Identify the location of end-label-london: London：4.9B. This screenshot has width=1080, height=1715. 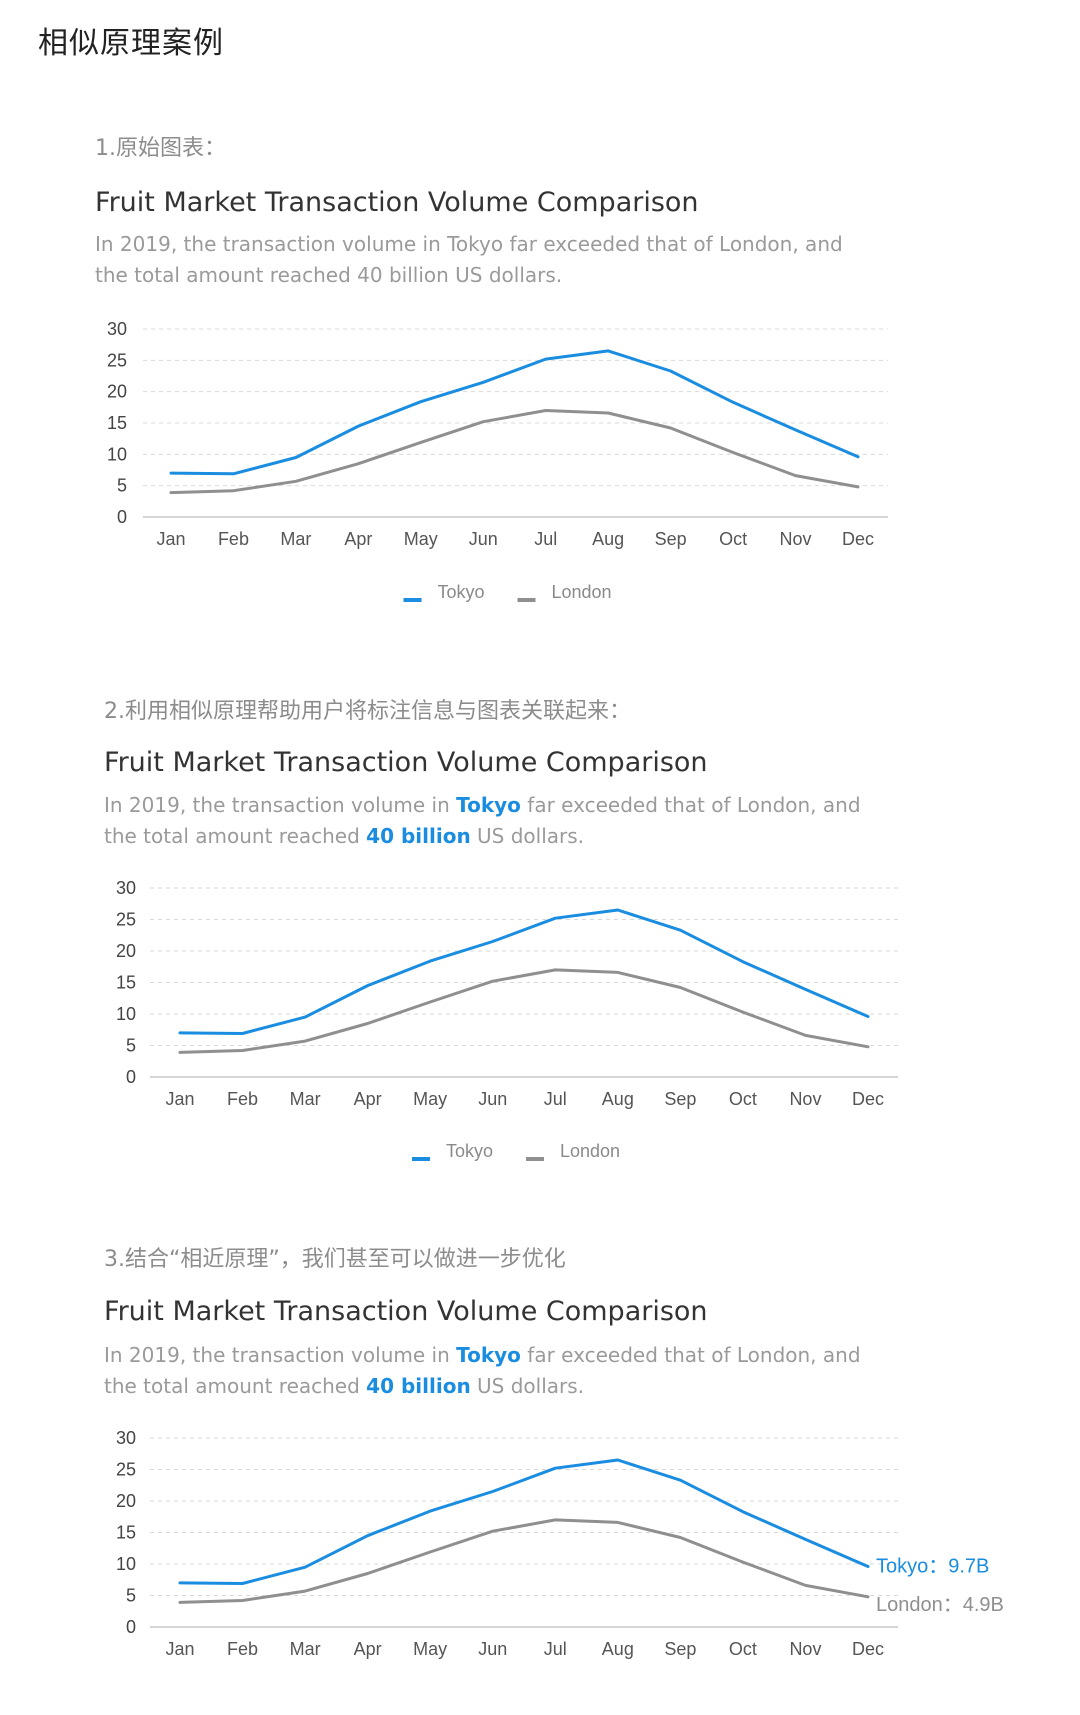
(940, 1605).